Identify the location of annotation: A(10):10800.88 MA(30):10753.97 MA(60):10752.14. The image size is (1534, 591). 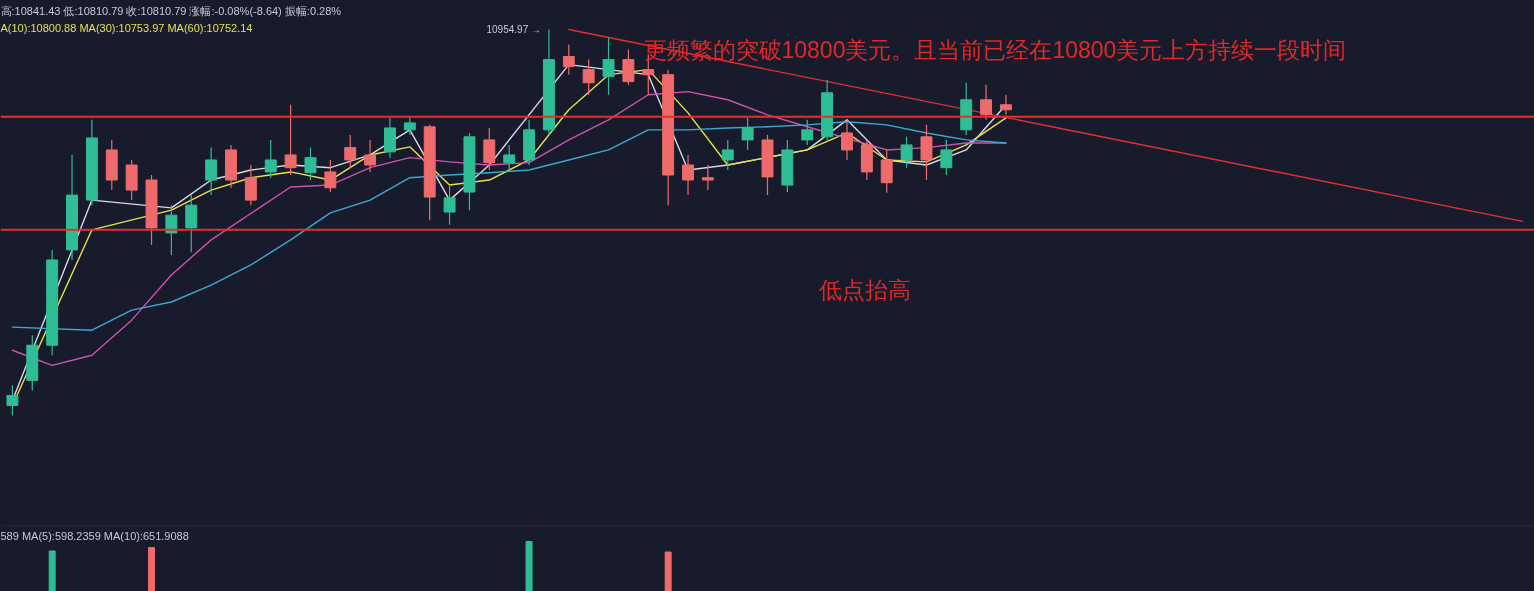
(126, 27).